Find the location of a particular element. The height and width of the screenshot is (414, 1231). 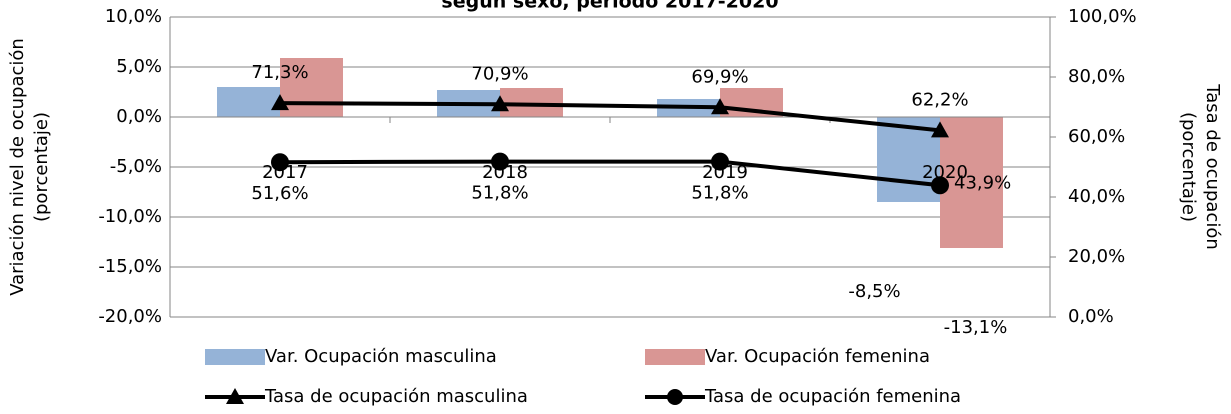

legend-label: Tasa de ocupación femenina is located at coordinates (832, 396).